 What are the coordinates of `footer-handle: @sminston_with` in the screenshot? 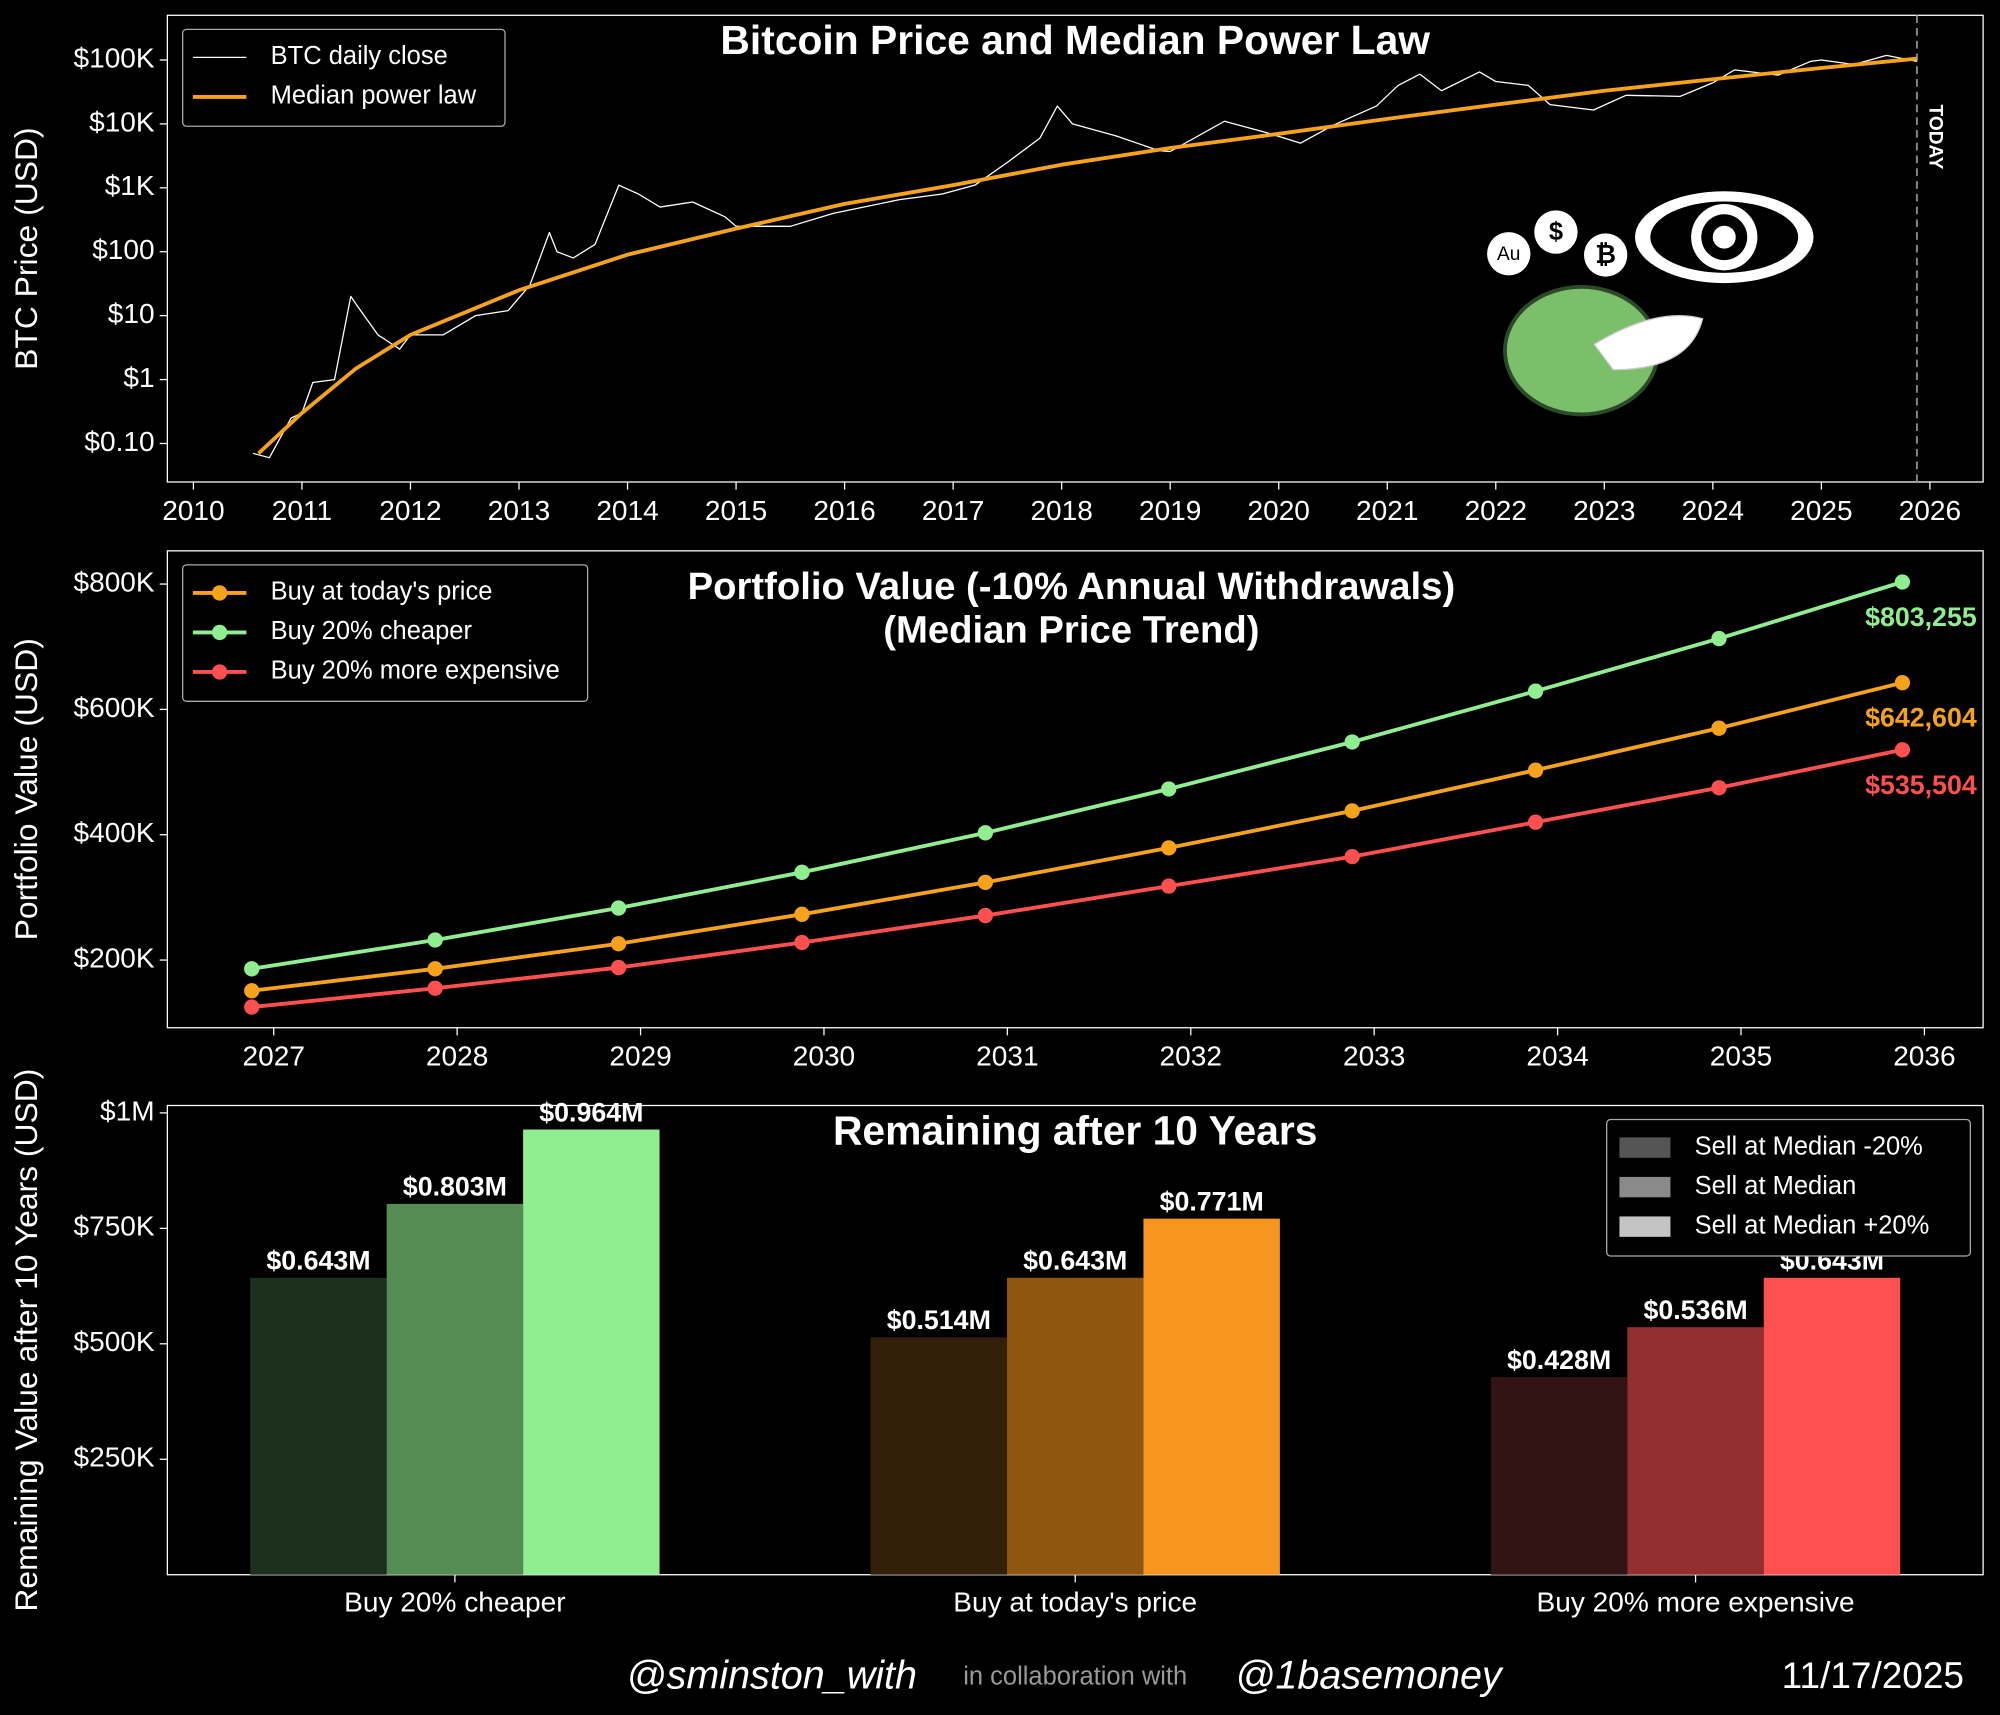 It's located at (772, 1675).